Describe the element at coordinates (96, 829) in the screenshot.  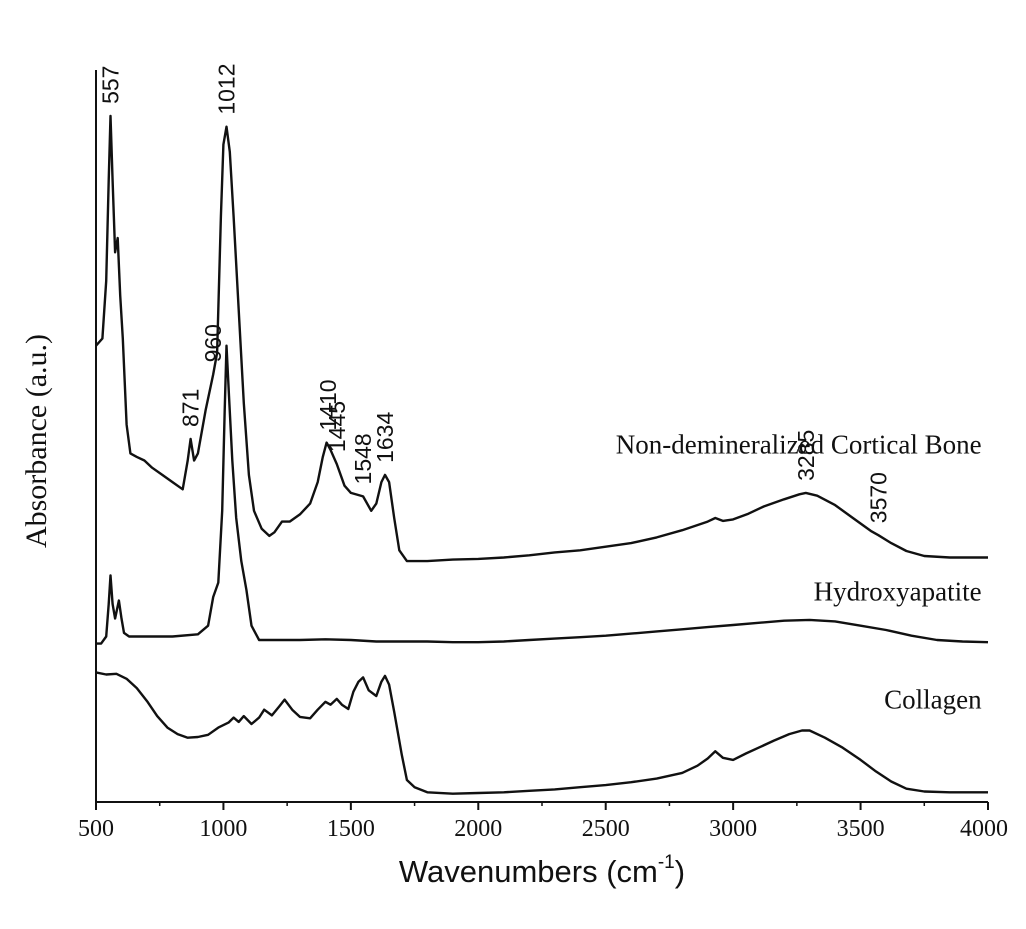
I see `x-tick-label: 500` at that location.